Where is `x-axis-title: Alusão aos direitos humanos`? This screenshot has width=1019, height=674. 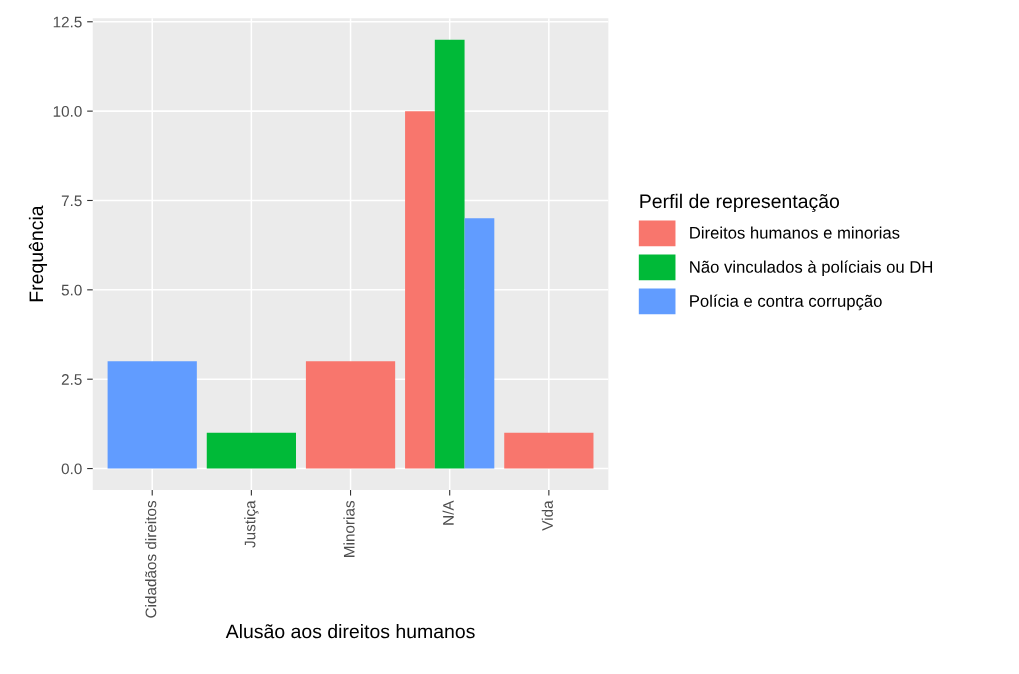
x-axis-title: Alusão aos direitos humanos is located at coordinates (350, 631).